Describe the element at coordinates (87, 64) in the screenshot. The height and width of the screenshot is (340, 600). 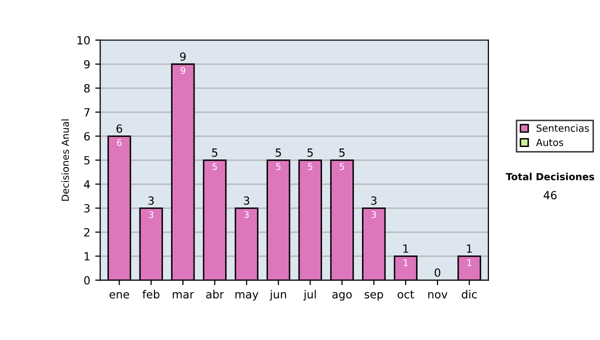
I see `y-tick-label: 9` at that location.